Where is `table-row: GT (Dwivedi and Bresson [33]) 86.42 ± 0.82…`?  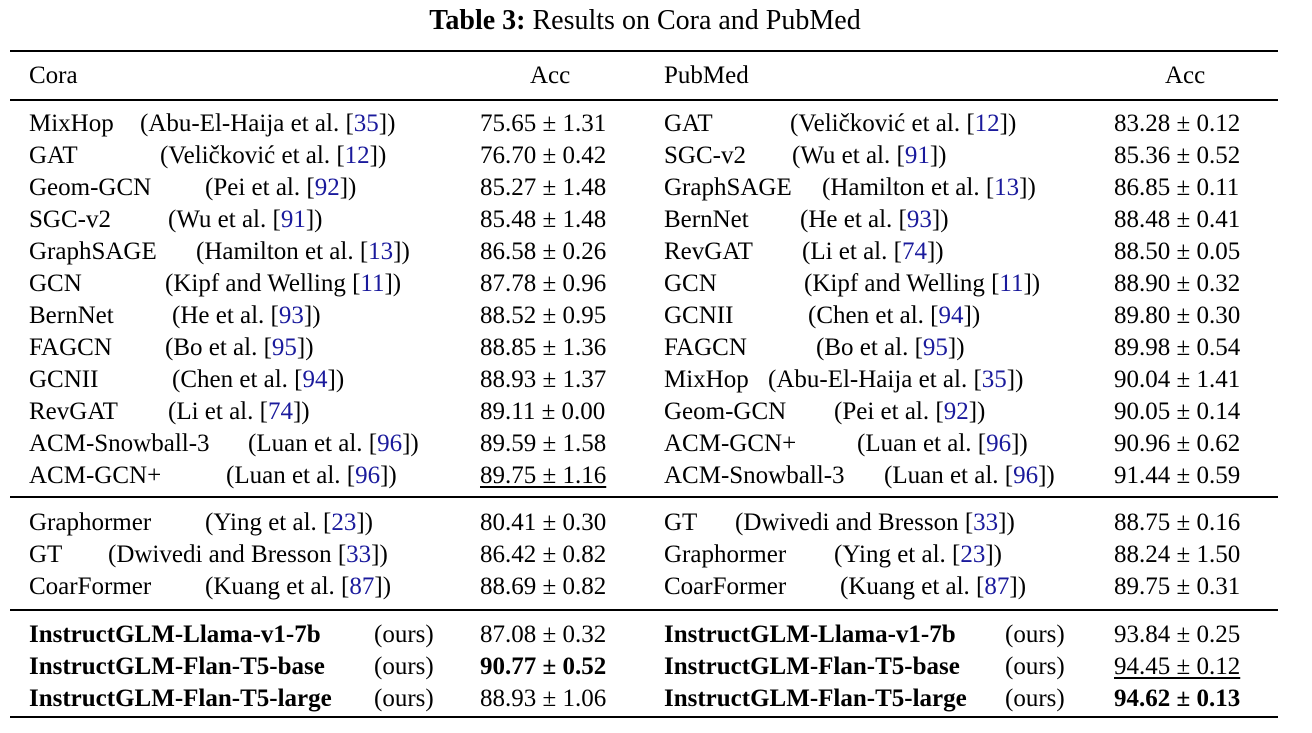 table-row: GT (Dwivedi and Bresson [33]) 86.42 ± 0.82… is located at coordinates (656, 555).